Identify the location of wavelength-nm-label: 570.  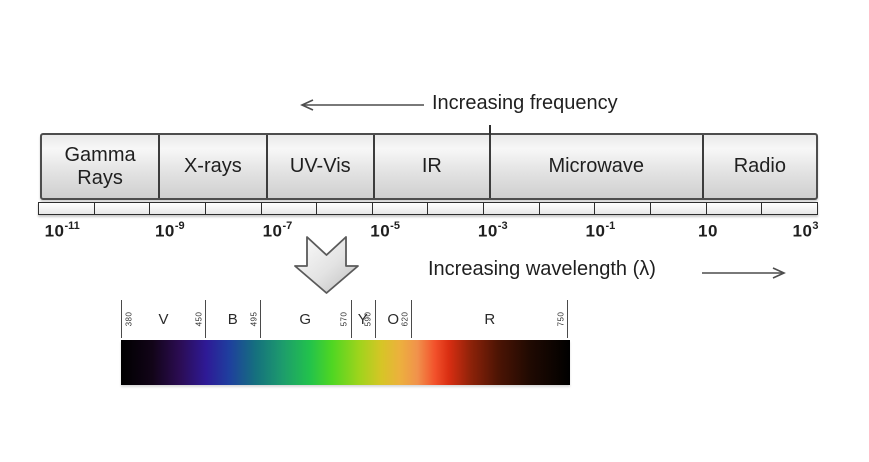
(344, 319).